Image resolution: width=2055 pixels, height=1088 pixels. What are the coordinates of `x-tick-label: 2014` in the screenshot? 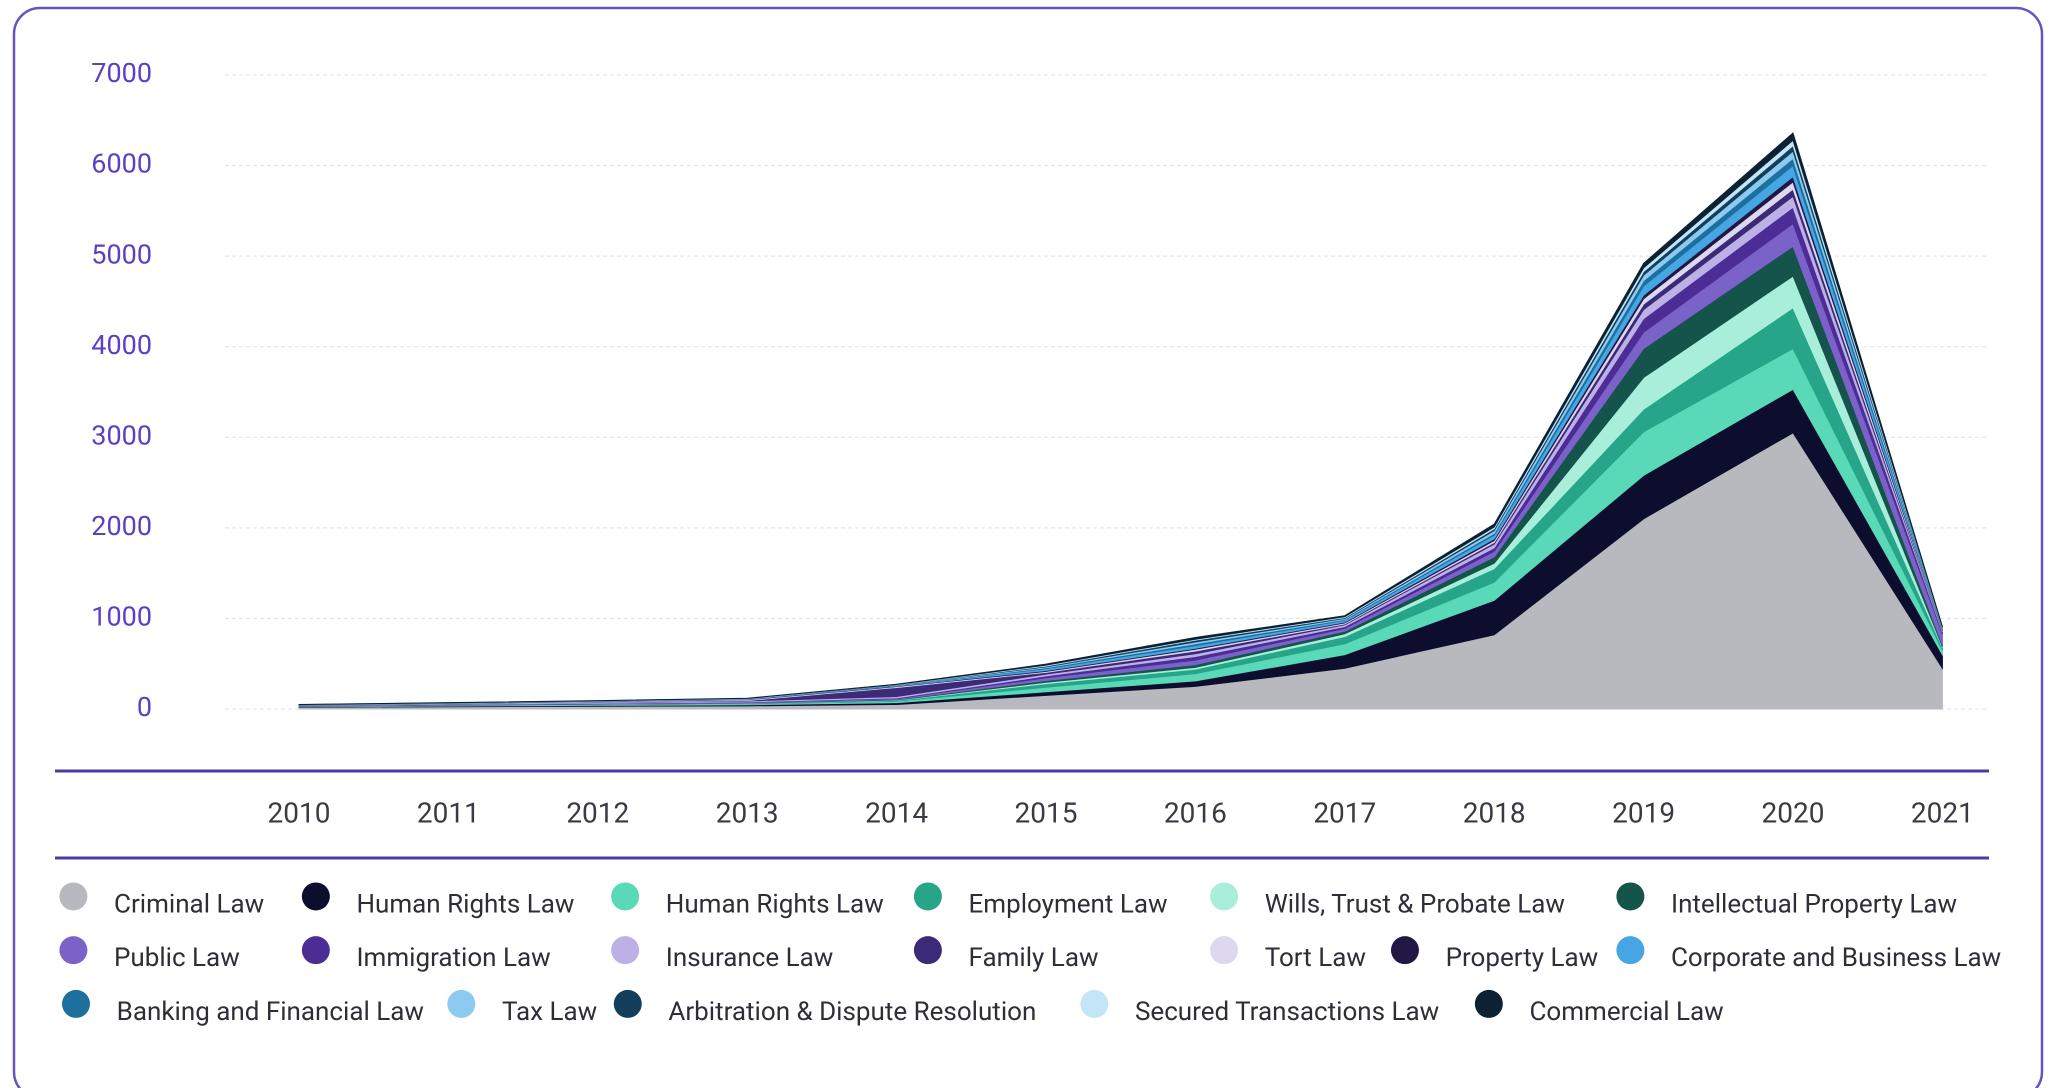 It's located at (896, 812).